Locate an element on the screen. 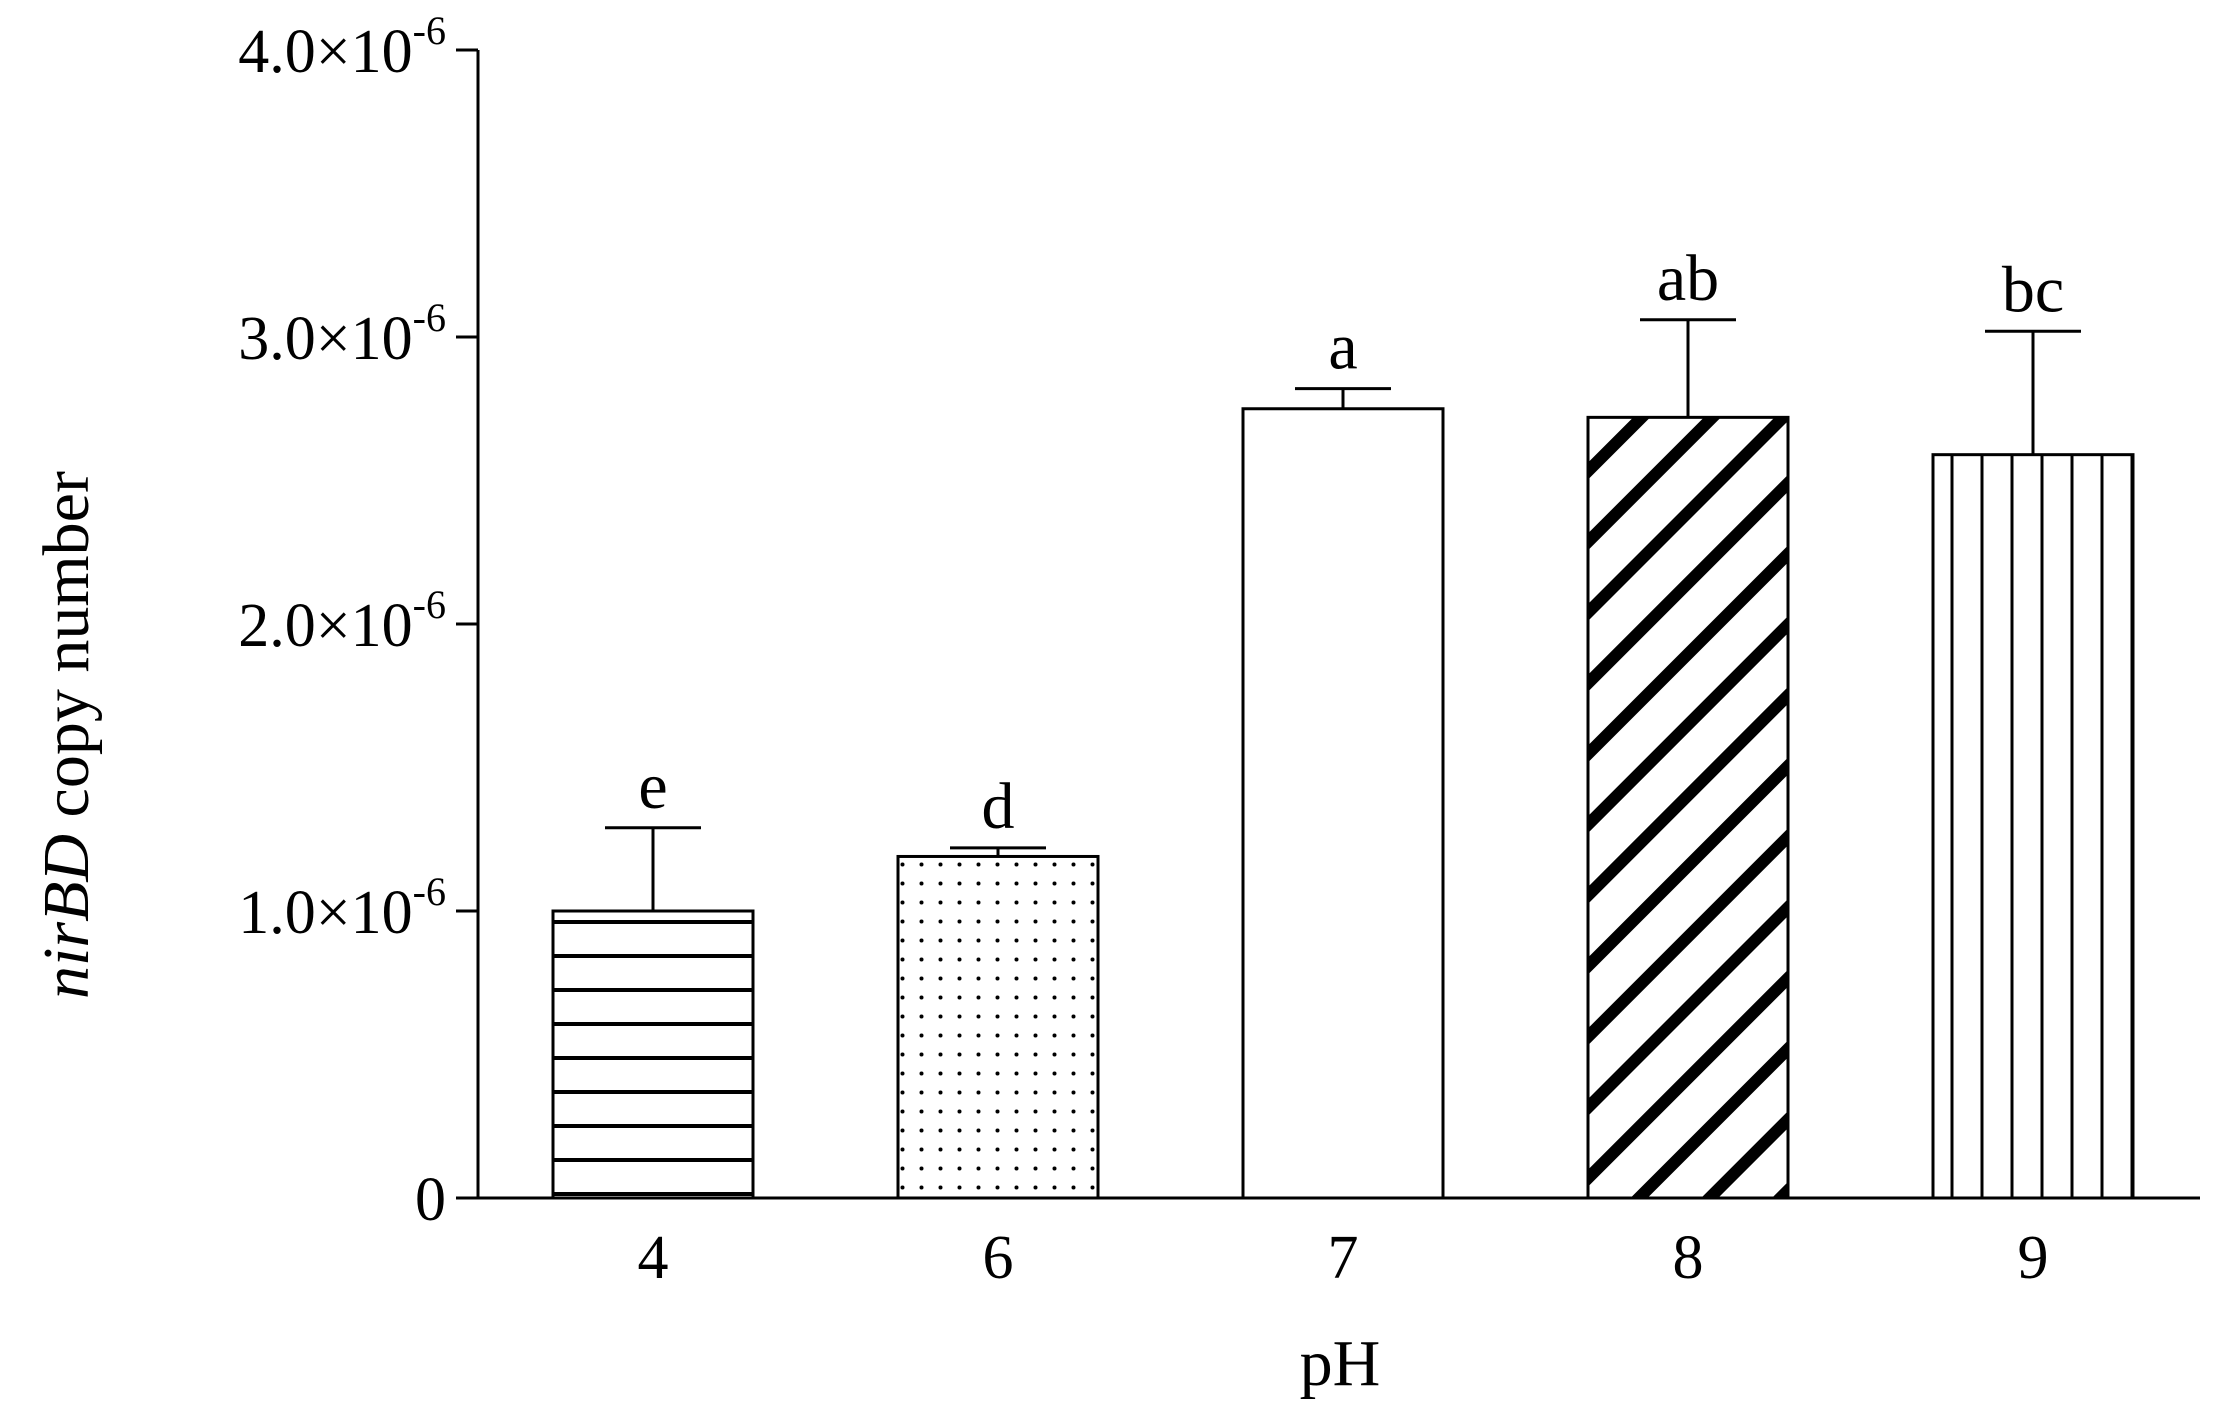 Image resolution: width=2217 pixels, height=1405 pixels. y-tick-mantissa: 2.0 is located at coordinates (277, 626).